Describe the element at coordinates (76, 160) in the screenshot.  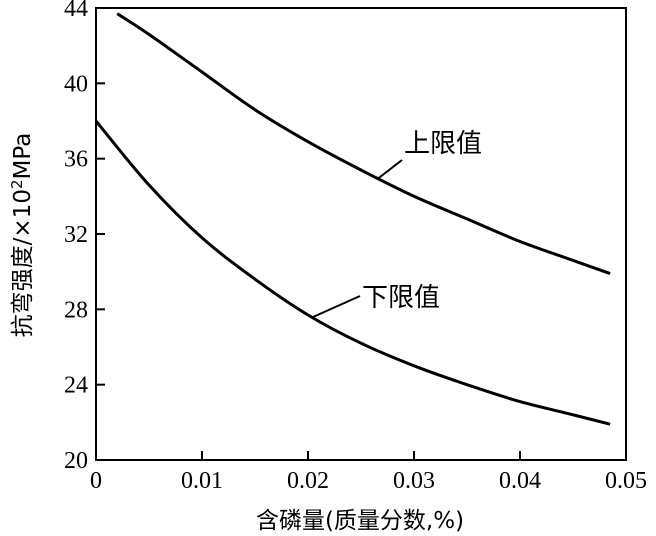
I see `y-tick-label: 36` at that location.